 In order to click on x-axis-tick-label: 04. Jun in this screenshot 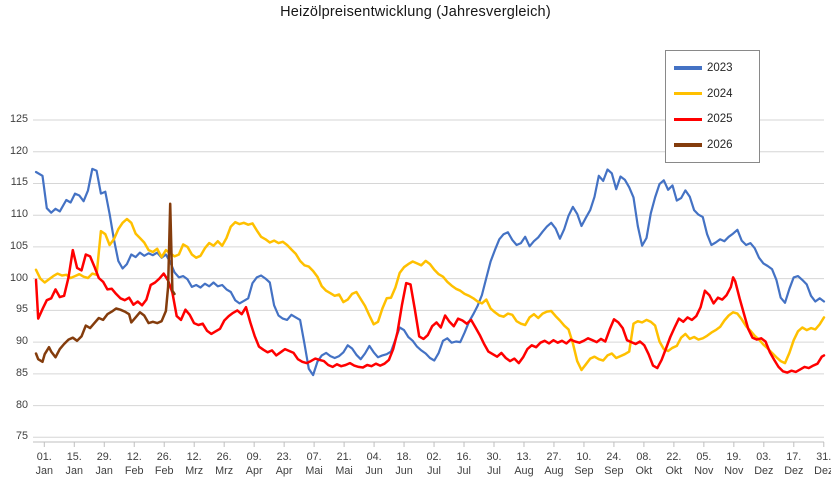, I will do `click(374, 464)`.